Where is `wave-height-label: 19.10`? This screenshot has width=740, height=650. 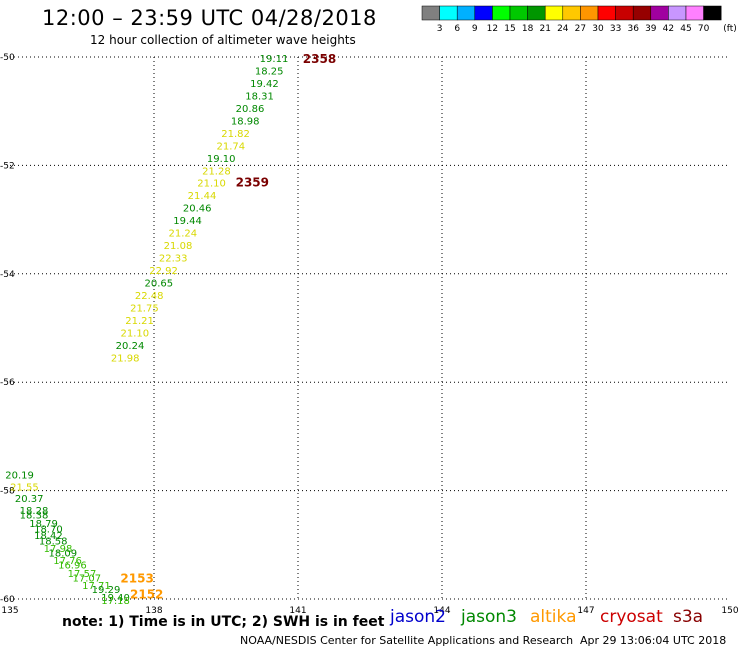 wave-height-label: 19.10 is located at coordinates (221, 159).